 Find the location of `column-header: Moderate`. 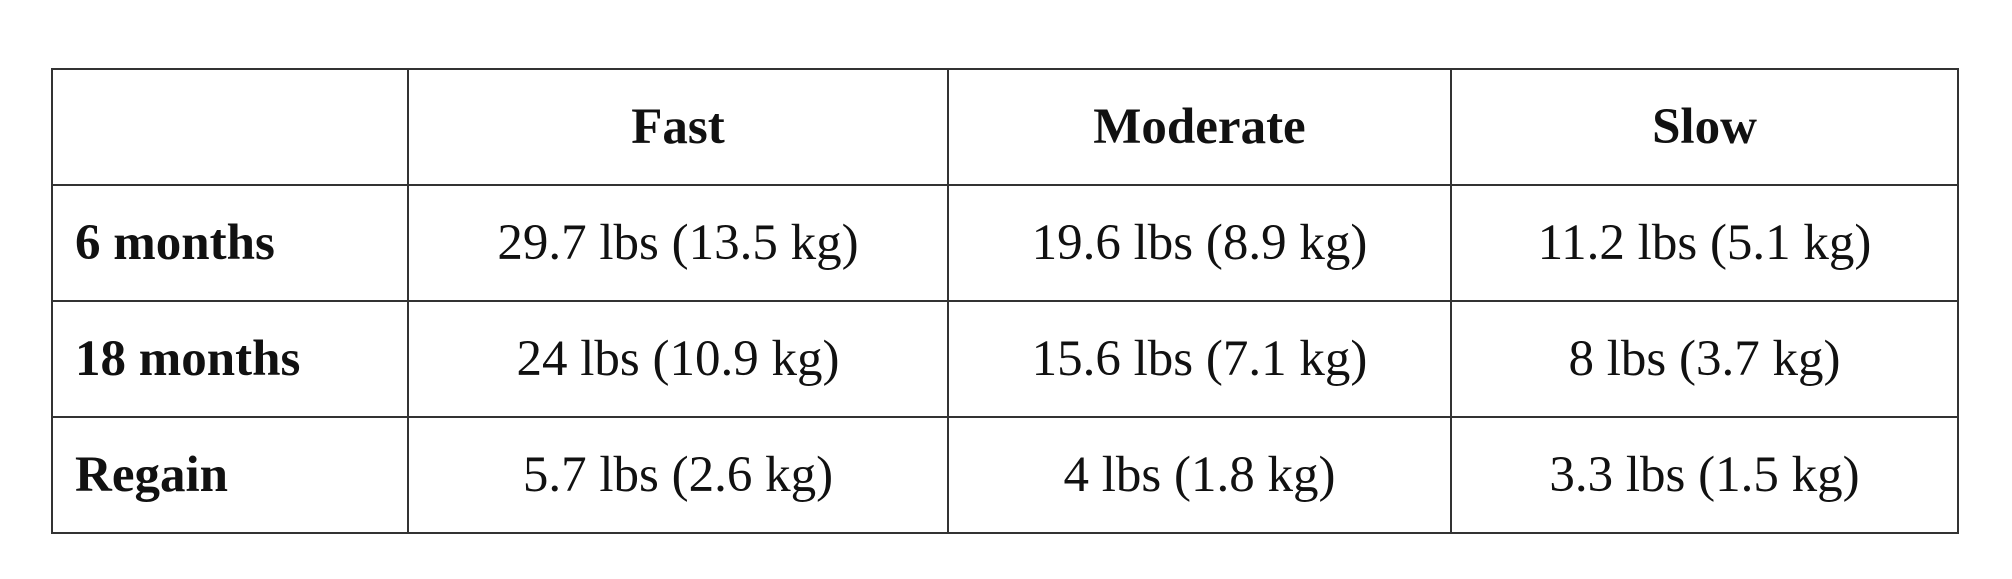

column-header: Moderate is located at coordinates (1199, 127).